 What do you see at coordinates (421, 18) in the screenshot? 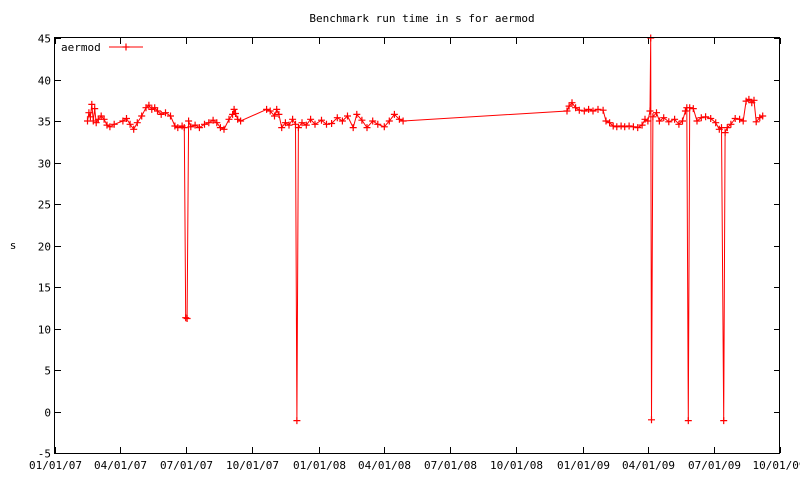
I see `chart-title: Benchmark run time in s for aermod` at bounding box center [421, 18].